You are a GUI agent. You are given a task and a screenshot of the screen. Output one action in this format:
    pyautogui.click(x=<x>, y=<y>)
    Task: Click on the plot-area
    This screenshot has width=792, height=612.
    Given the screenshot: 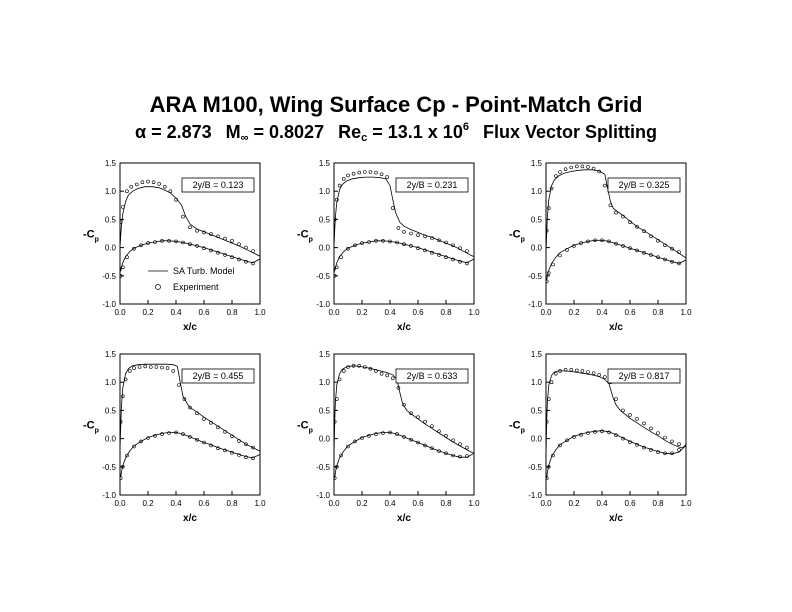 What is the action you would take?
    pyautogui.click(x=190, y=228)
    